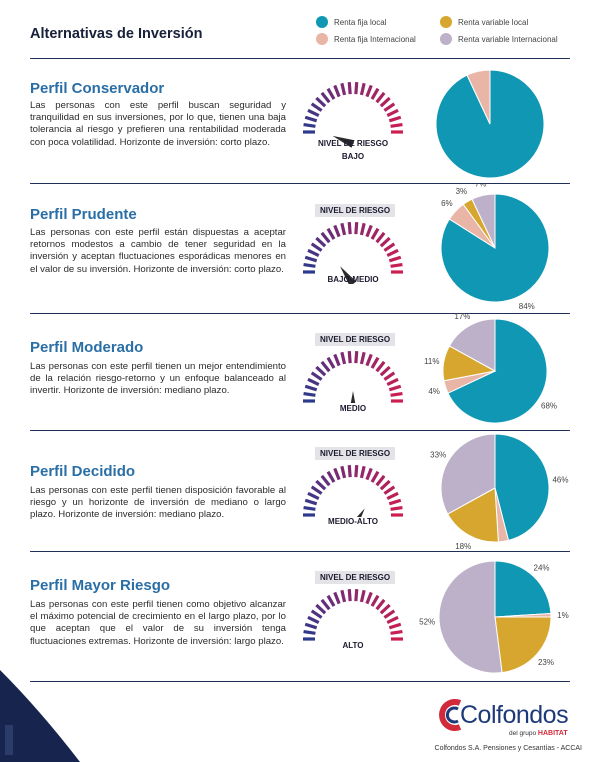 The image size is (600, 762). Describe the element at coordinates (523, 733) in the screenshot. I see `logo-sub-prefix: del grupo` at that location.